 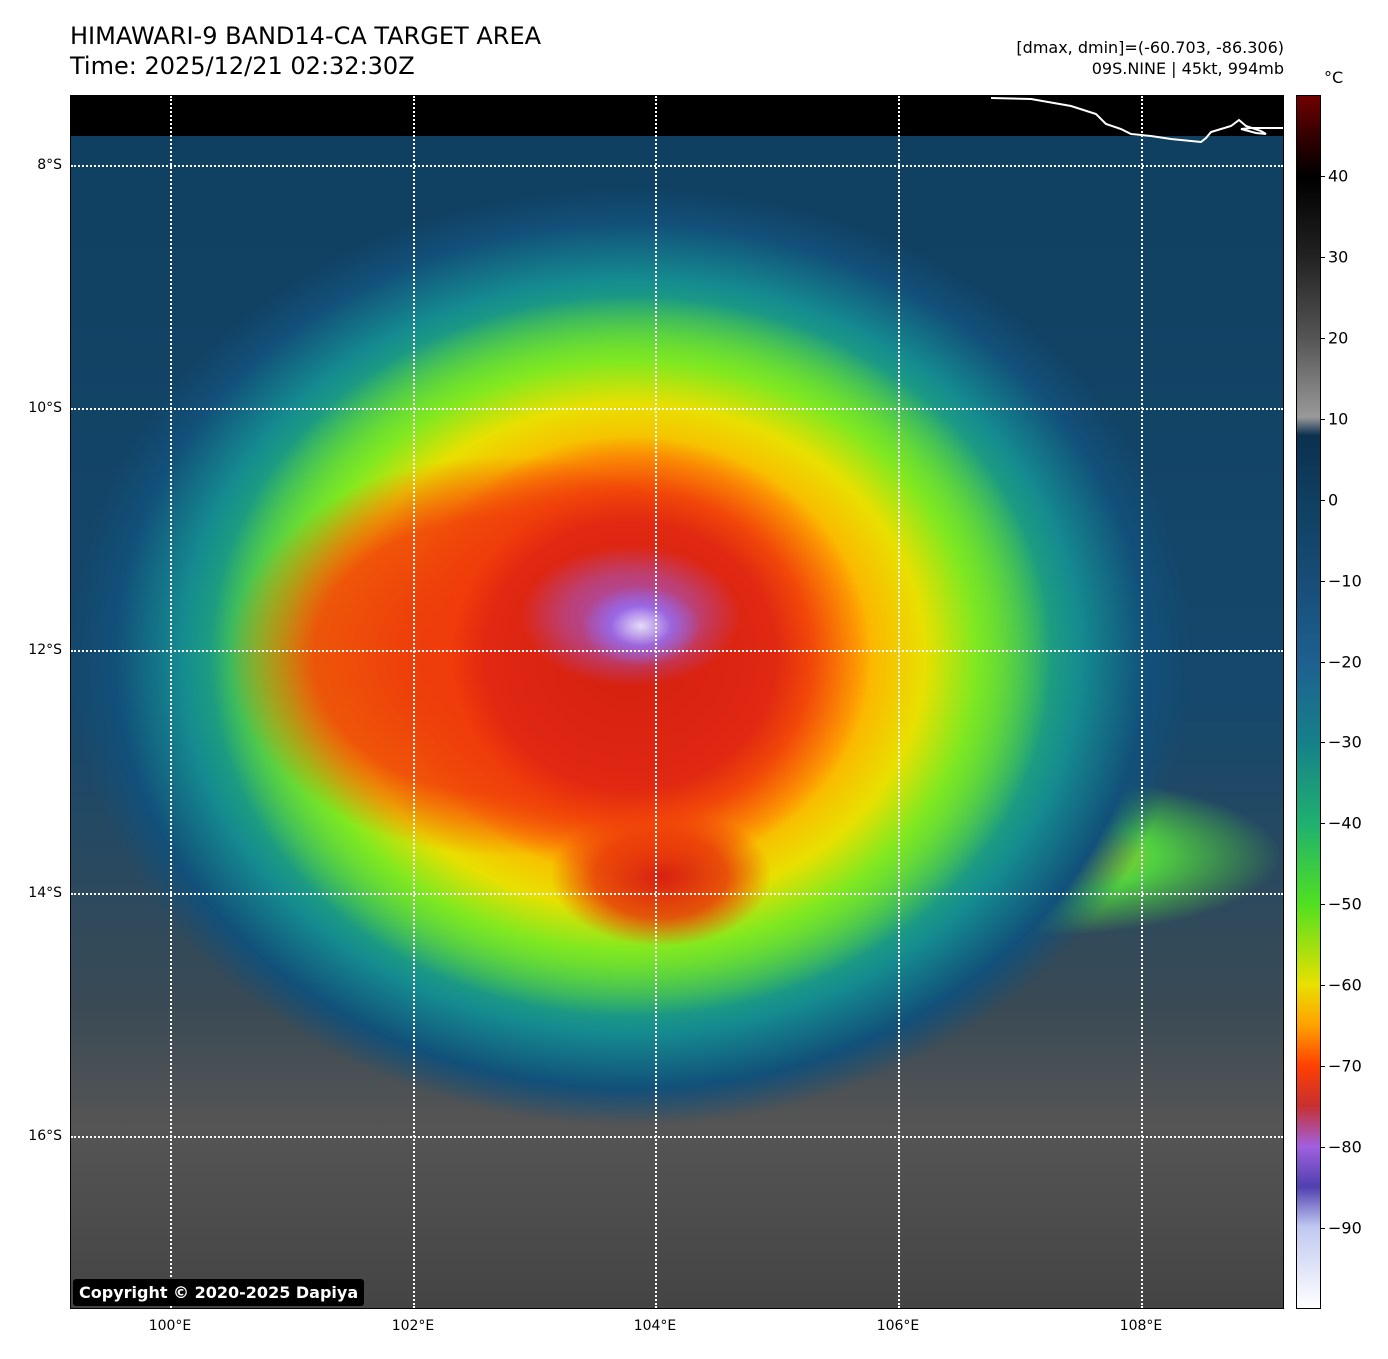 What do you see at coordinates (1345, 904) in the screenshot?
I see `colorbar-tick-label: −50` at bounding box center [1345, 904].